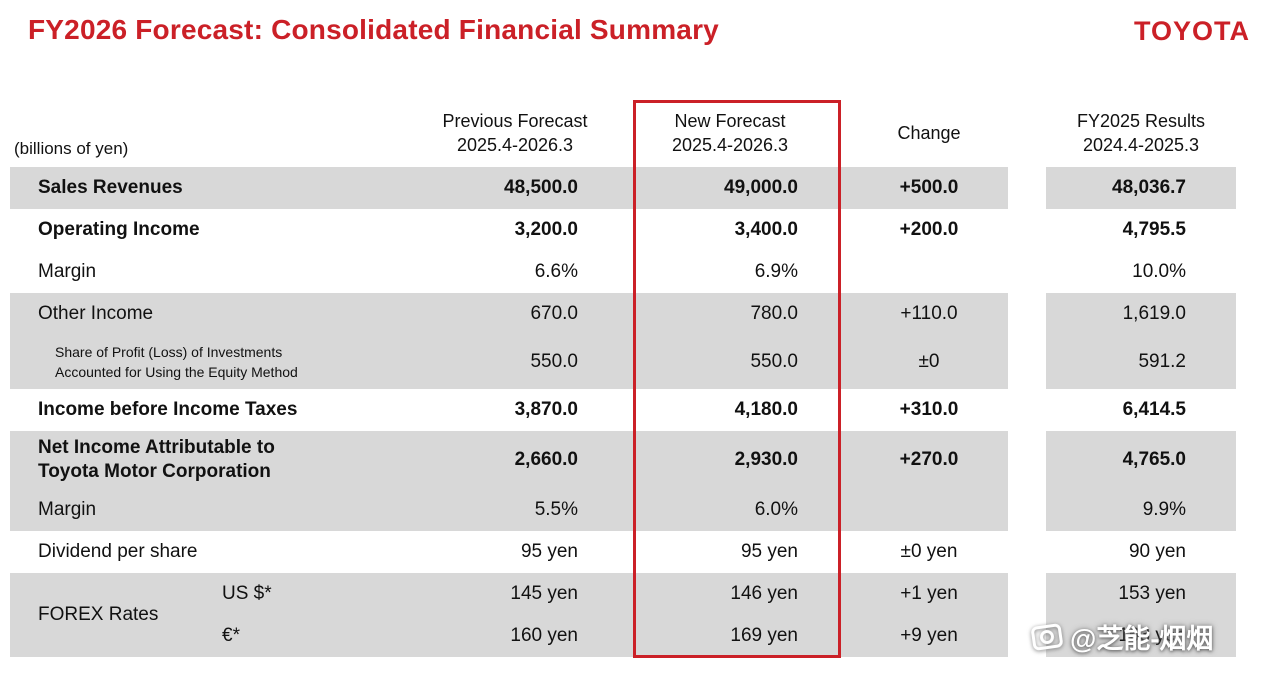 Image resolution: width=1280 pixels, height=674 pixels. I want to click on table-row: US $* 145 yen 146 yen +1 yen 153 yen, so click(623, 594).